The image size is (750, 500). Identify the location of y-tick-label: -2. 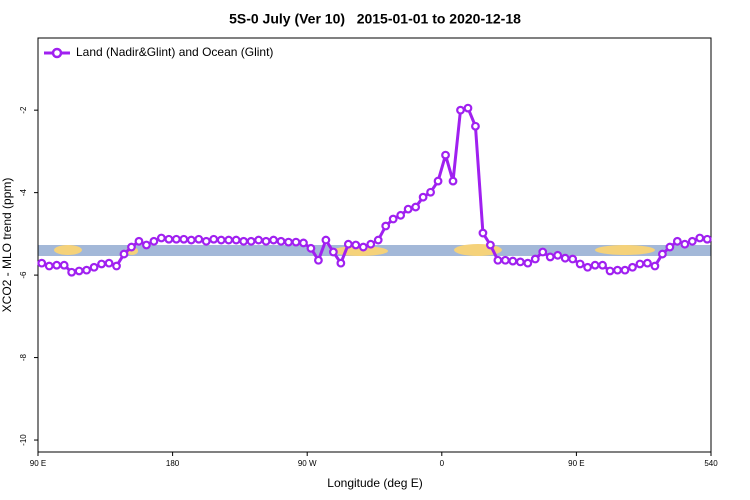
(23, 110).